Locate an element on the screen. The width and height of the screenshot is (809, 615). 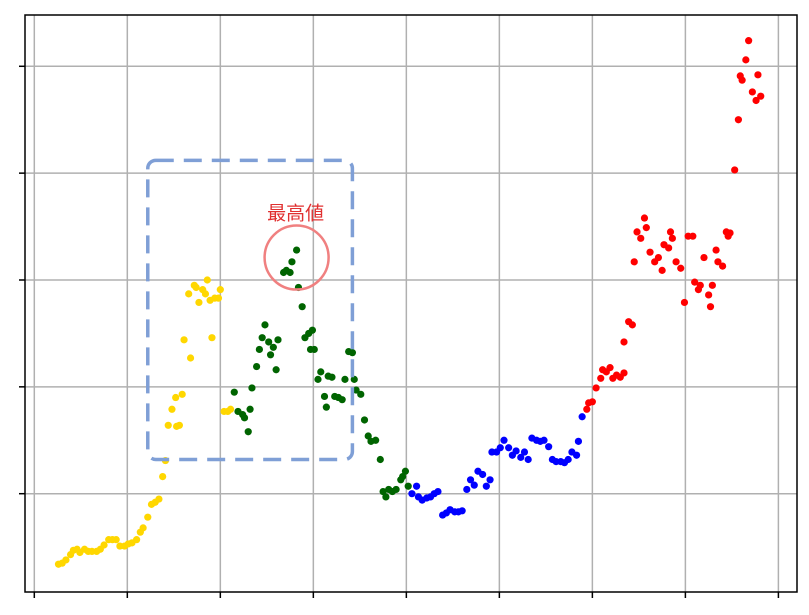
highlight-box is located at coordinates (250, 310).